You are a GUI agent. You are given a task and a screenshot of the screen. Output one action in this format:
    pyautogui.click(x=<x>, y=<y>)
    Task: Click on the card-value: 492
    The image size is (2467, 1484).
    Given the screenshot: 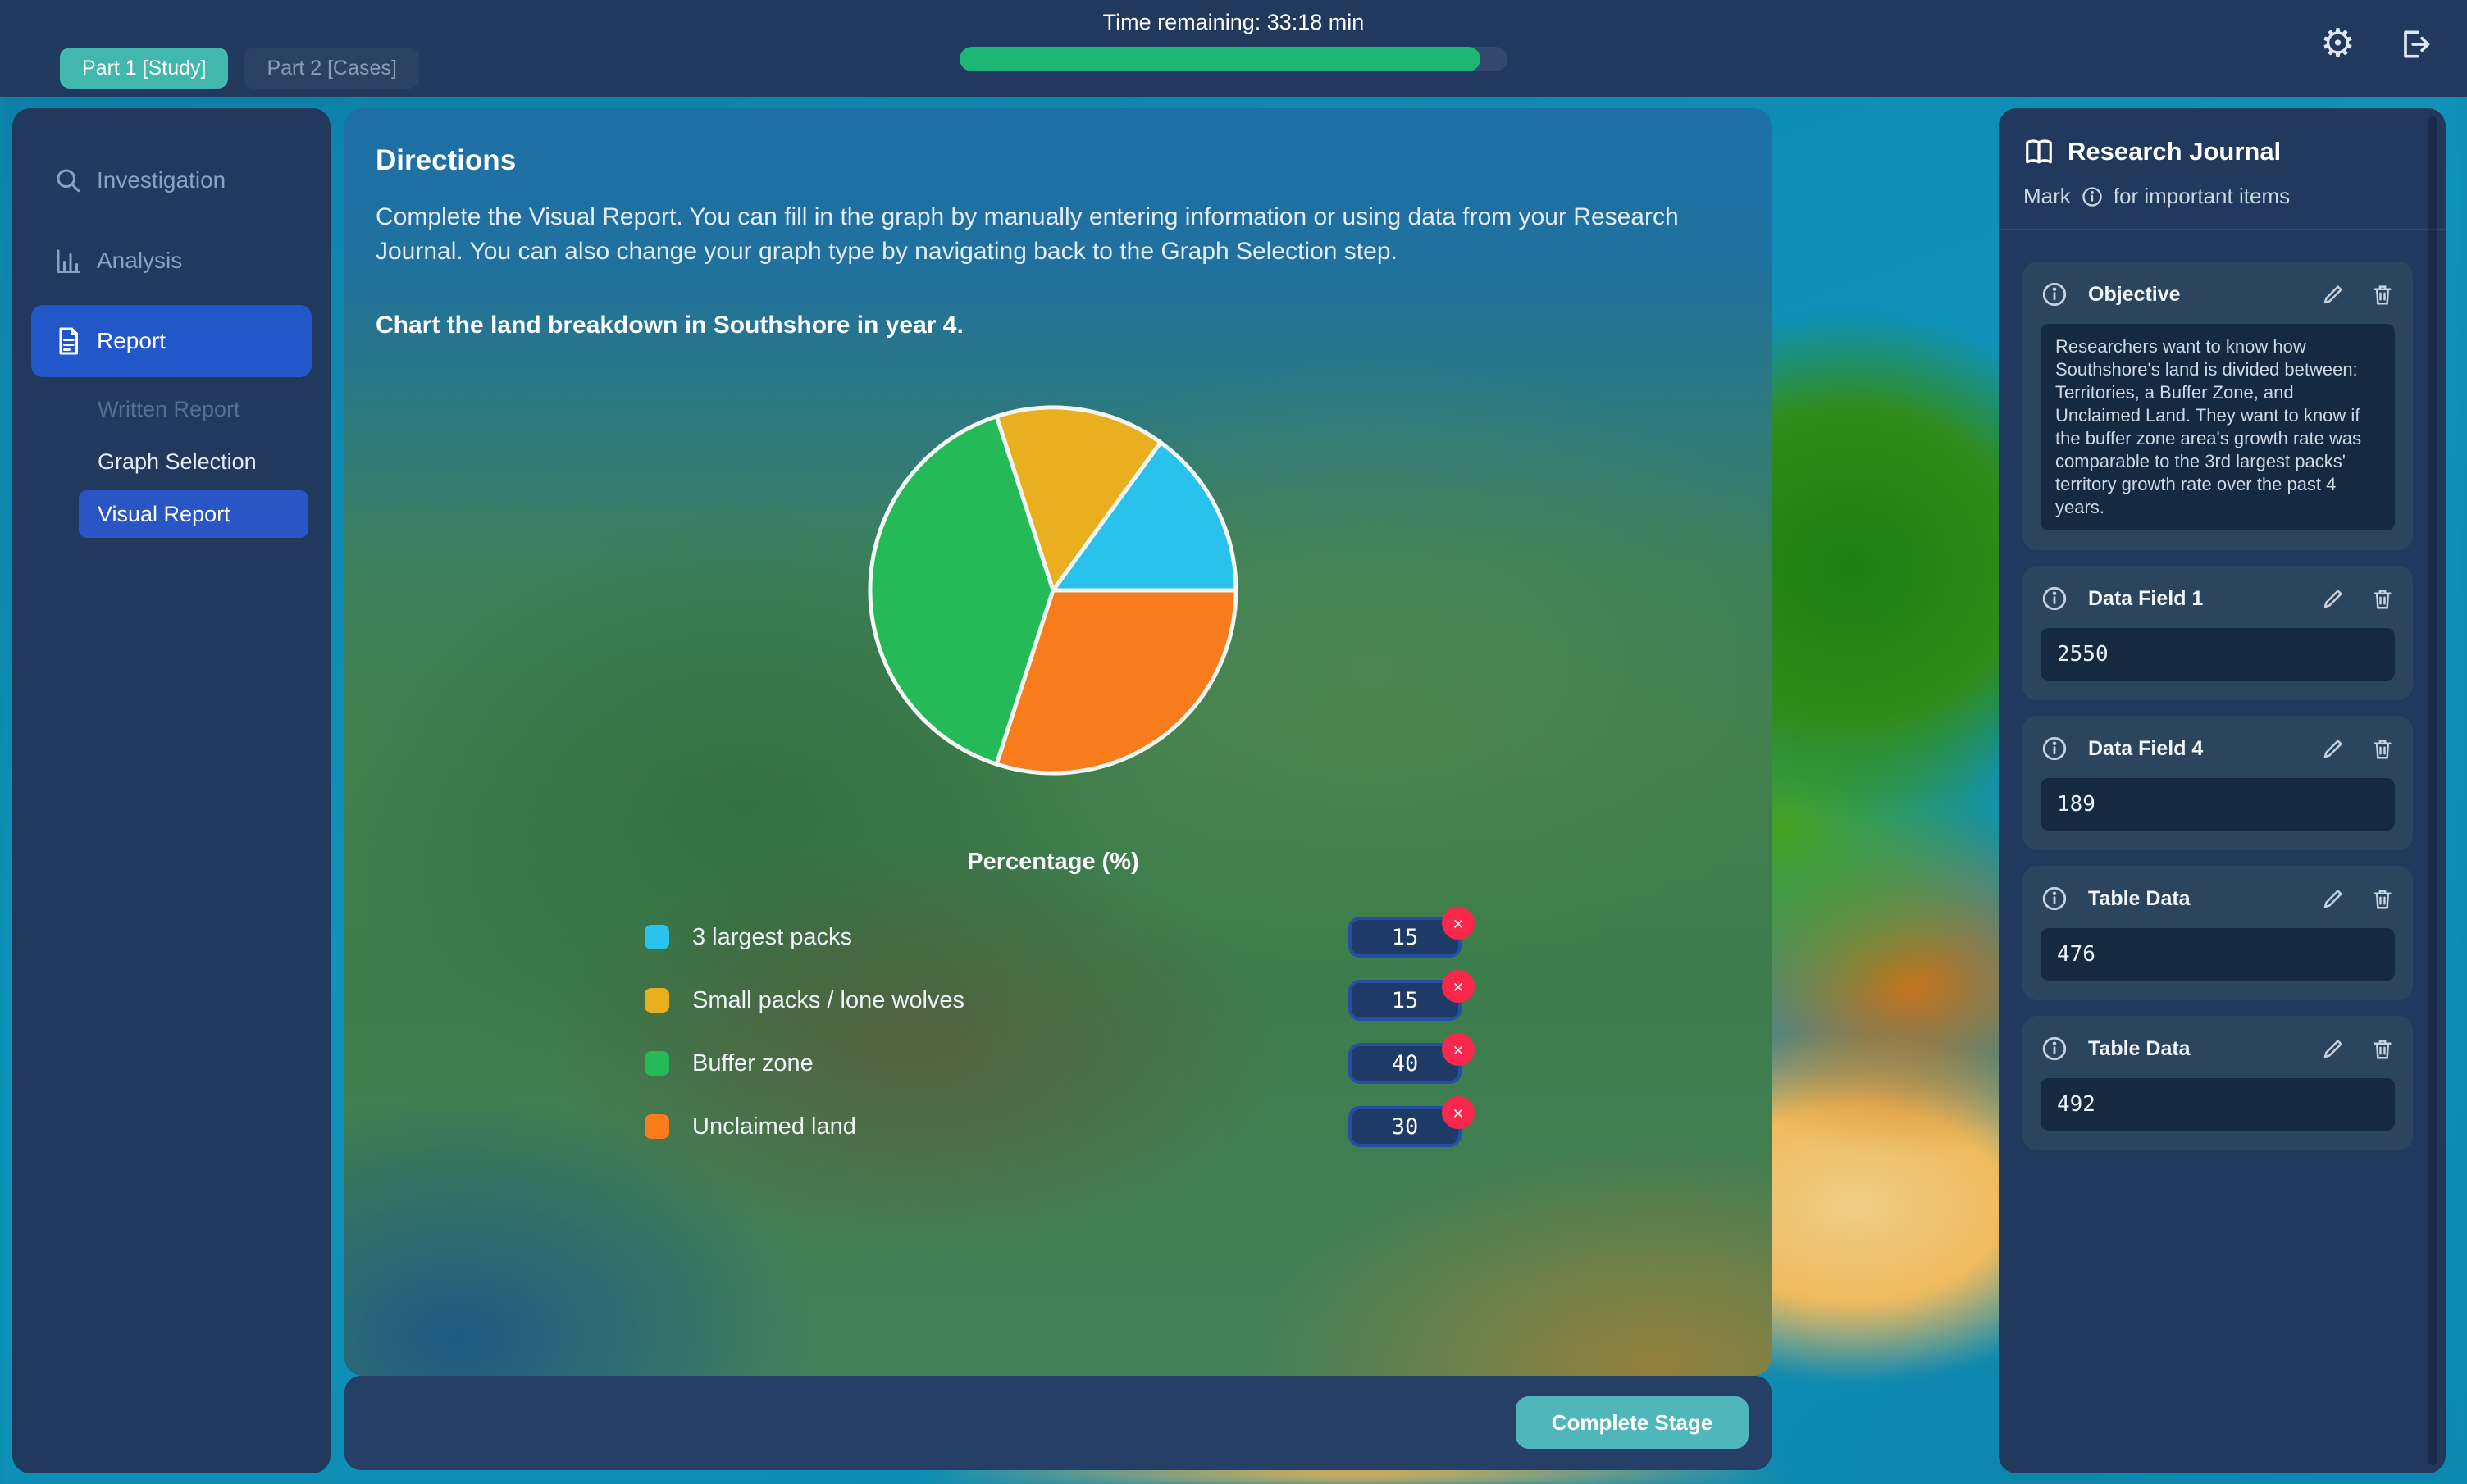 What is the action you would take?
    pyautogui.click(x=2218, y=1104)
    